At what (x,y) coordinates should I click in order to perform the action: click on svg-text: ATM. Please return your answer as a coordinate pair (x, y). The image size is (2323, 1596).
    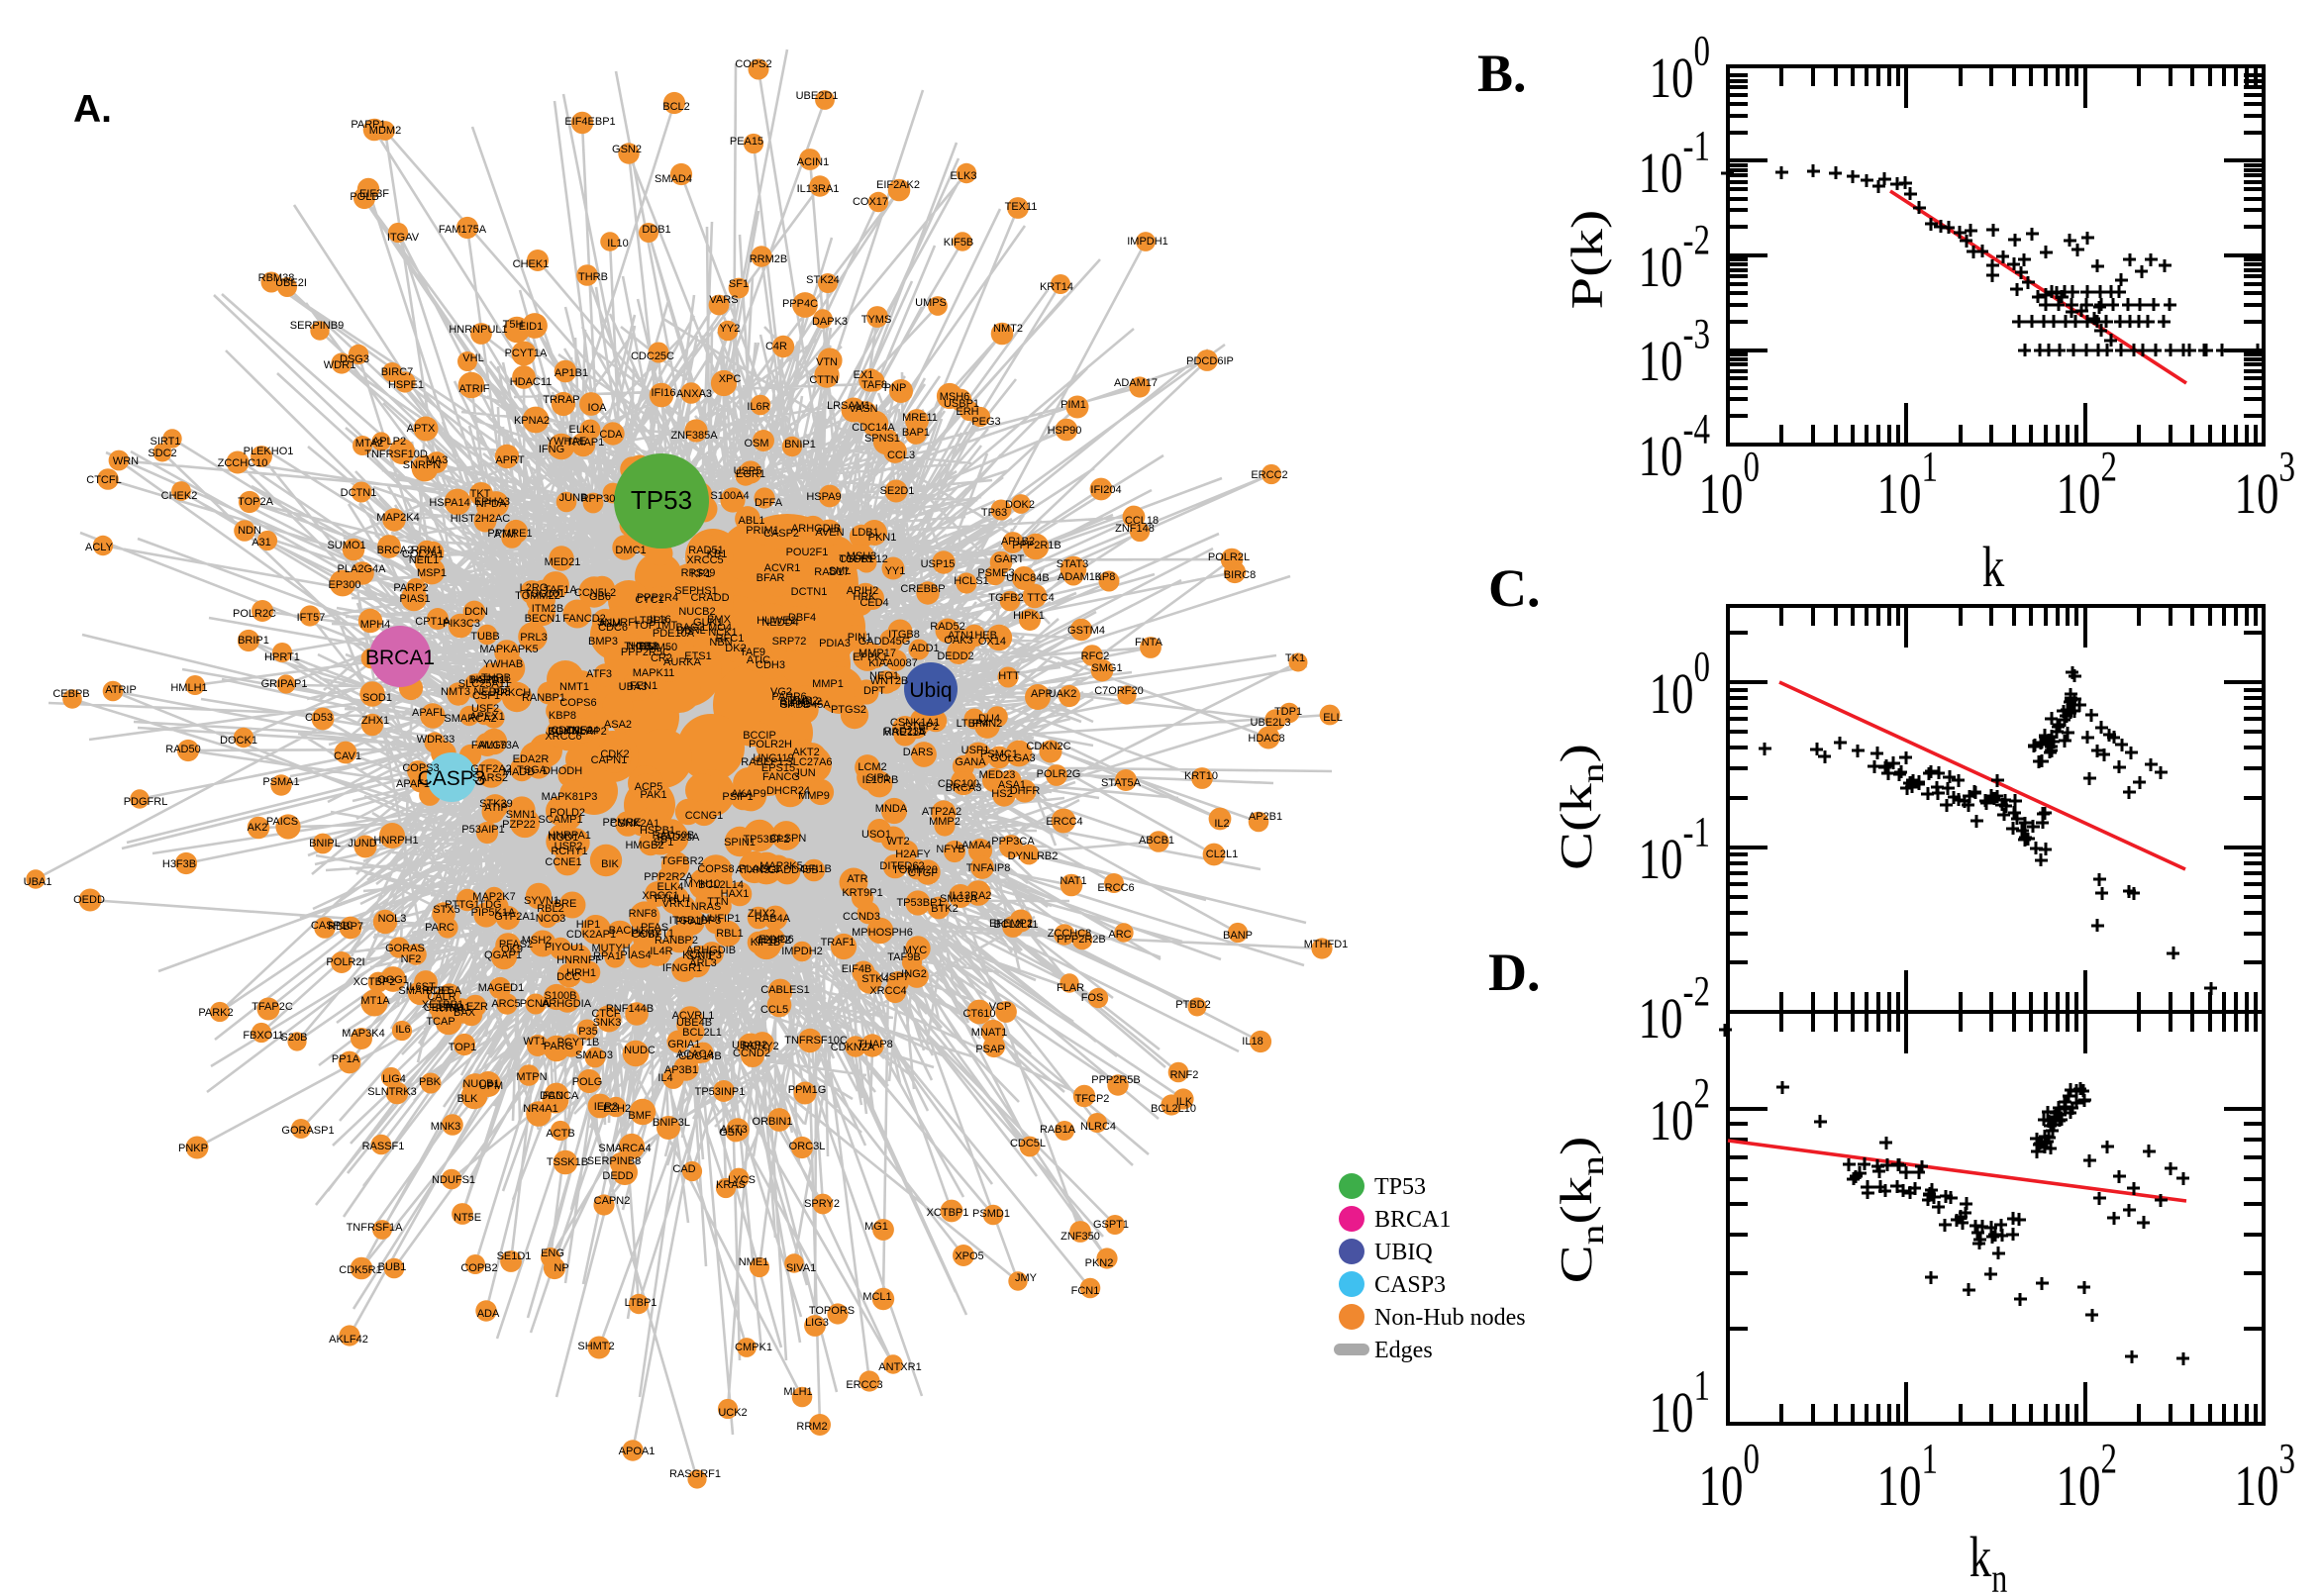
    Looking at the image, I should click on (505, 535).